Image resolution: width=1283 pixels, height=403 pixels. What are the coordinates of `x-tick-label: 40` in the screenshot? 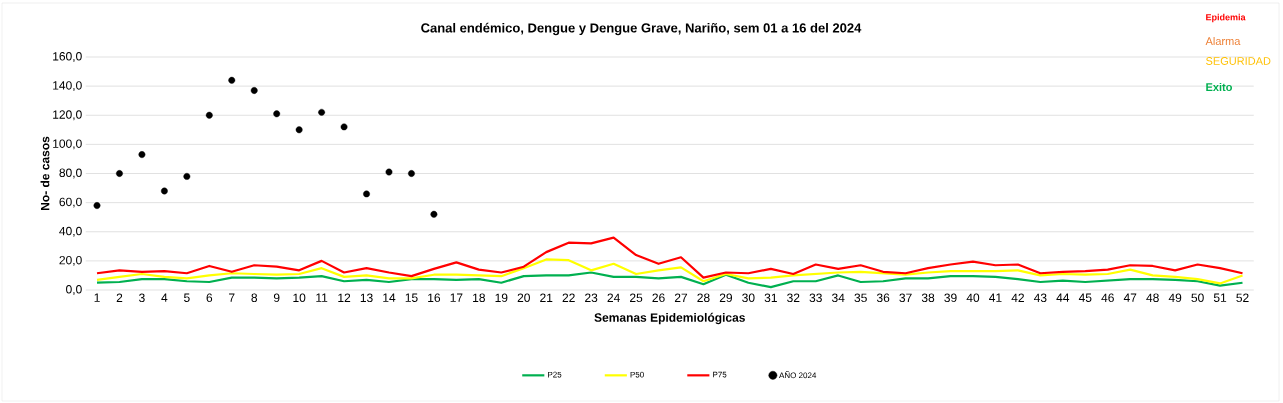 It's located at (973, 298).